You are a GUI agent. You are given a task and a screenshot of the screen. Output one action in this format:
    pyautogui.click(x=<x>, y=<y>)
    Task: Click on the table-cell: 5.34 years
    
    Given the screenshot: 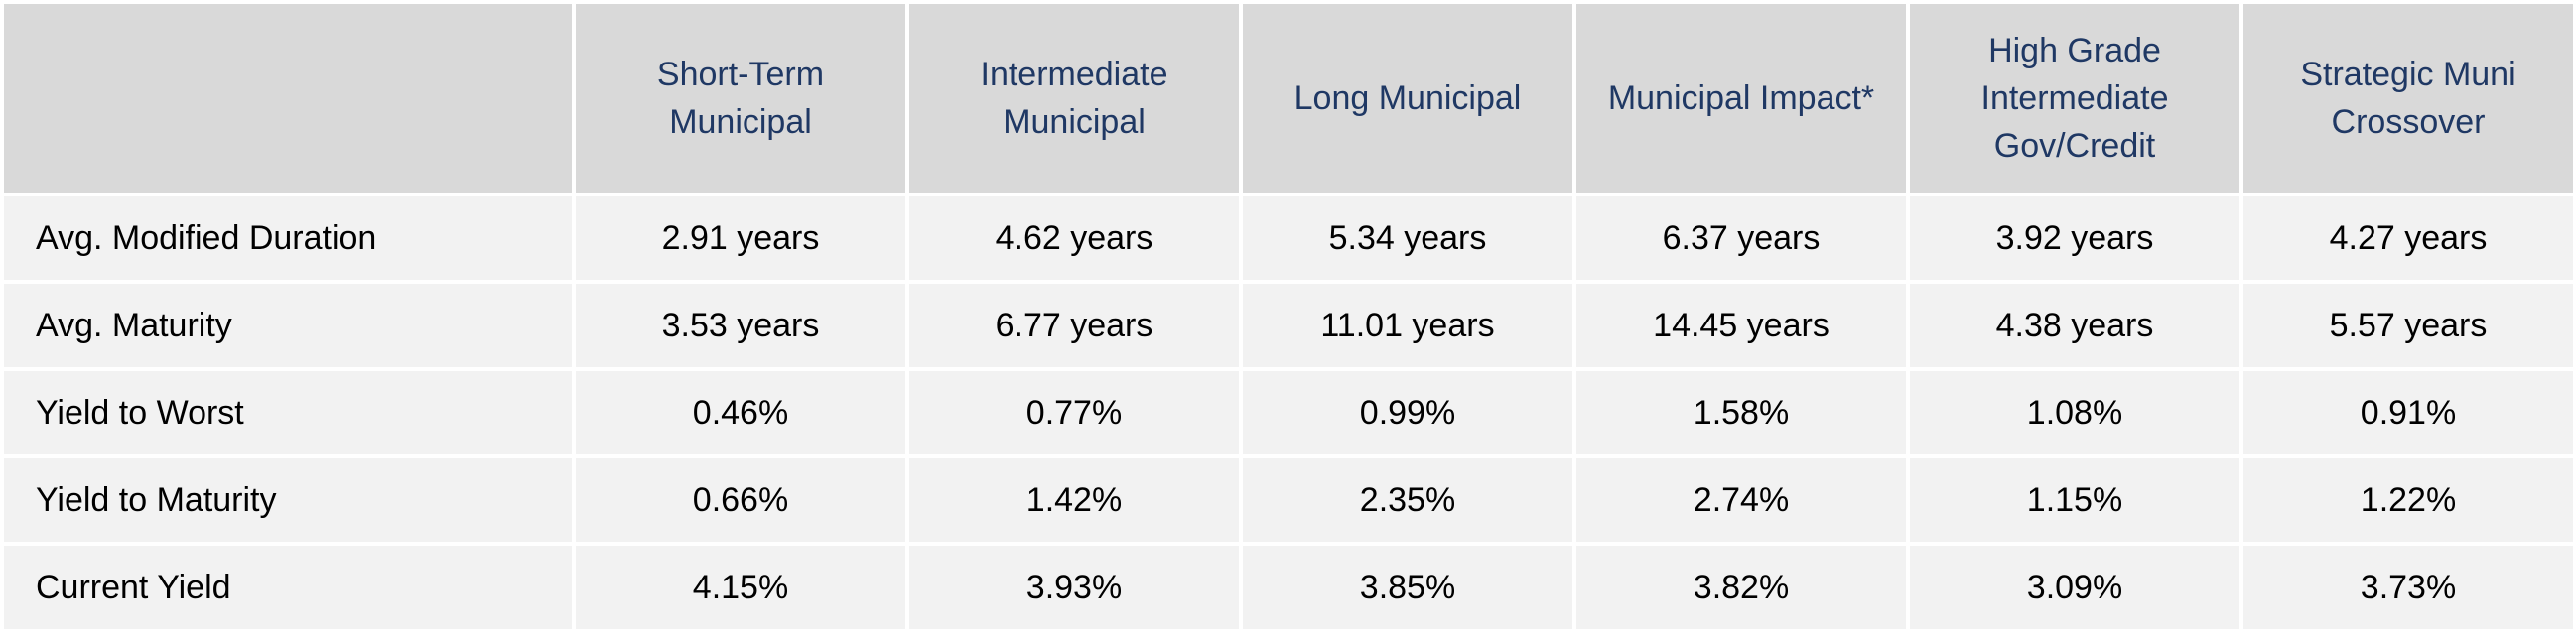 What is the action you would take?
    pyautogui.click(x=1407, y=238)
    